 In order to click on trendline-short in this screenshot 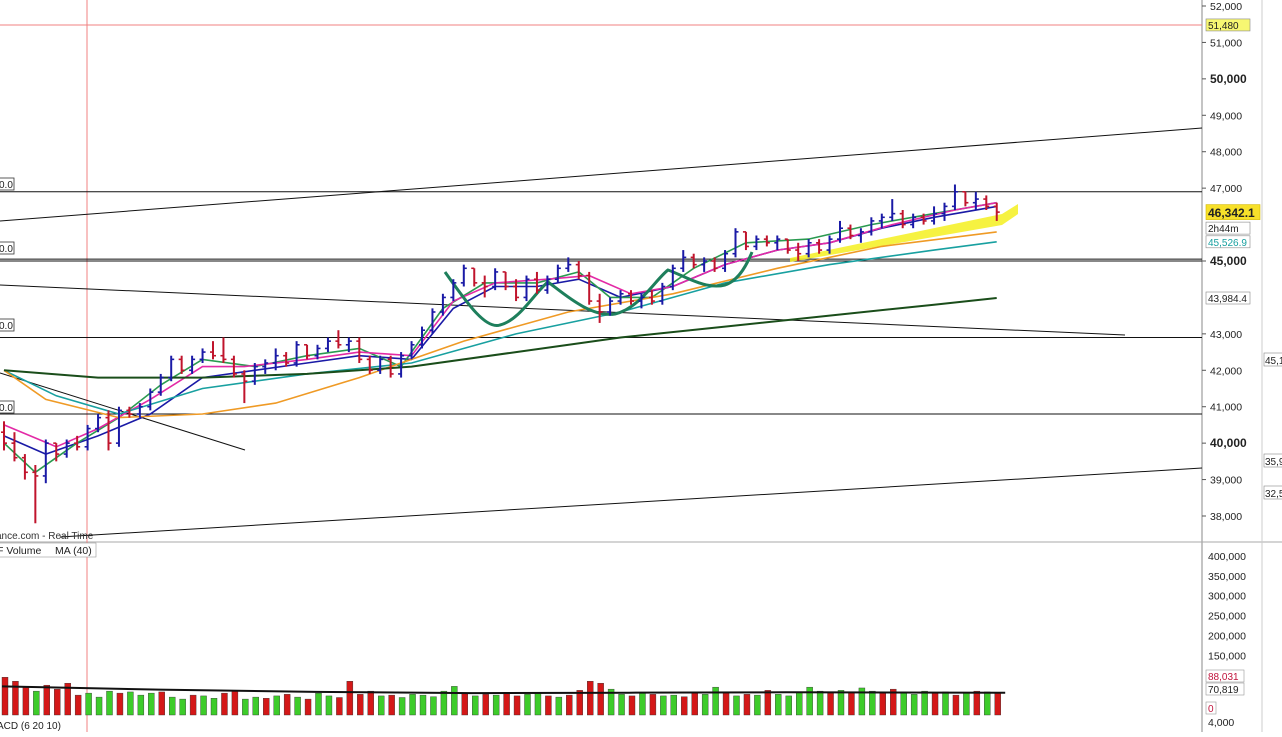, I will do `click(123, 411)`.